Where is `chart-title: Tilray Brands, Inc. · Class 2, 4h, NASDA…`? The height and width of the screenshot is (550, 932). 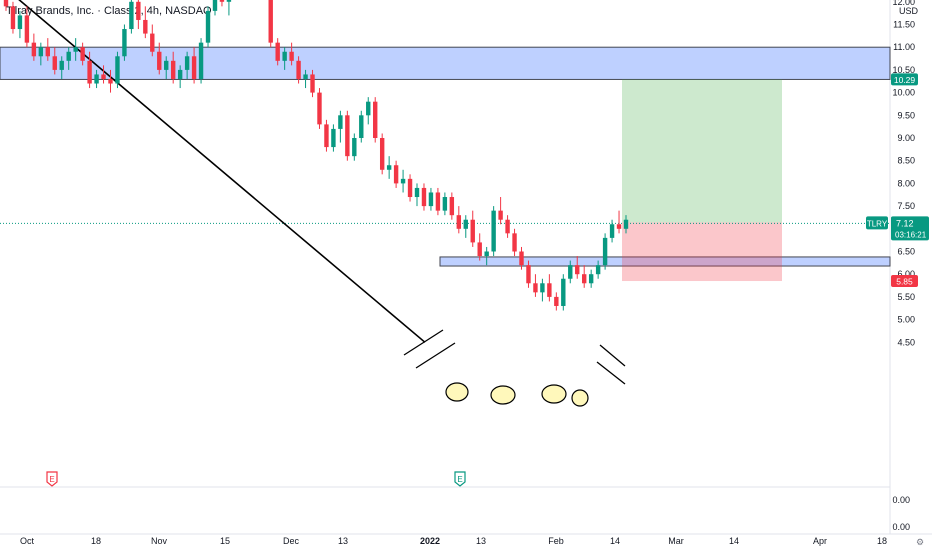
chart-title: Tilray Brands, Inc. · Class 2, 4h, NASDA… is located at coordinates (109, 11).